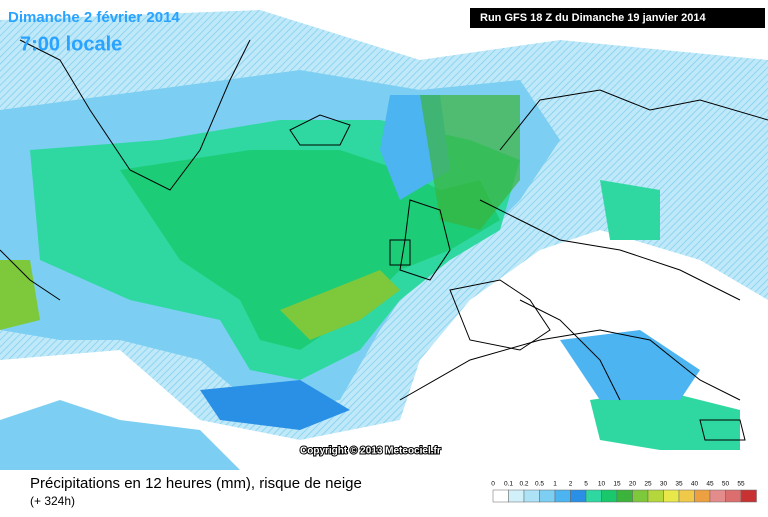 The image size is (768, 517). I want to click on legend-label: 0, so click(493, 484).